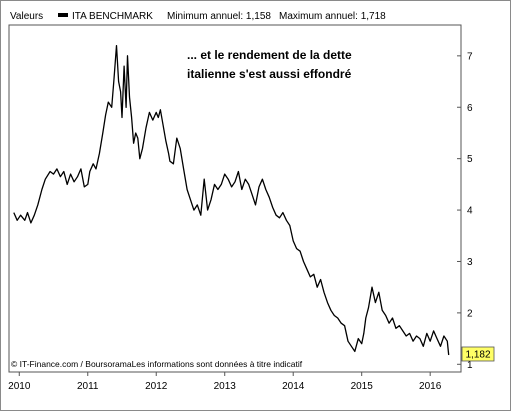  Describe the element at coordinates (470, 262) in the screenshot. I see `y-tick-label: 3` at that location.